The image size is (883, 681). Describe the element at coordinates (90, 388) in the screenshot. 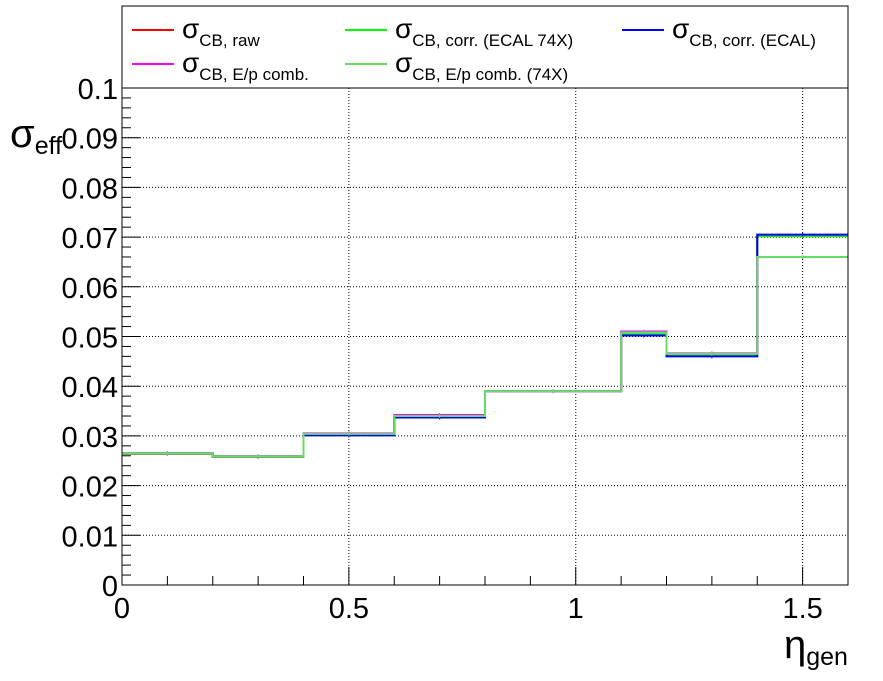

I see `y-tick-label: 0.04` at that location.